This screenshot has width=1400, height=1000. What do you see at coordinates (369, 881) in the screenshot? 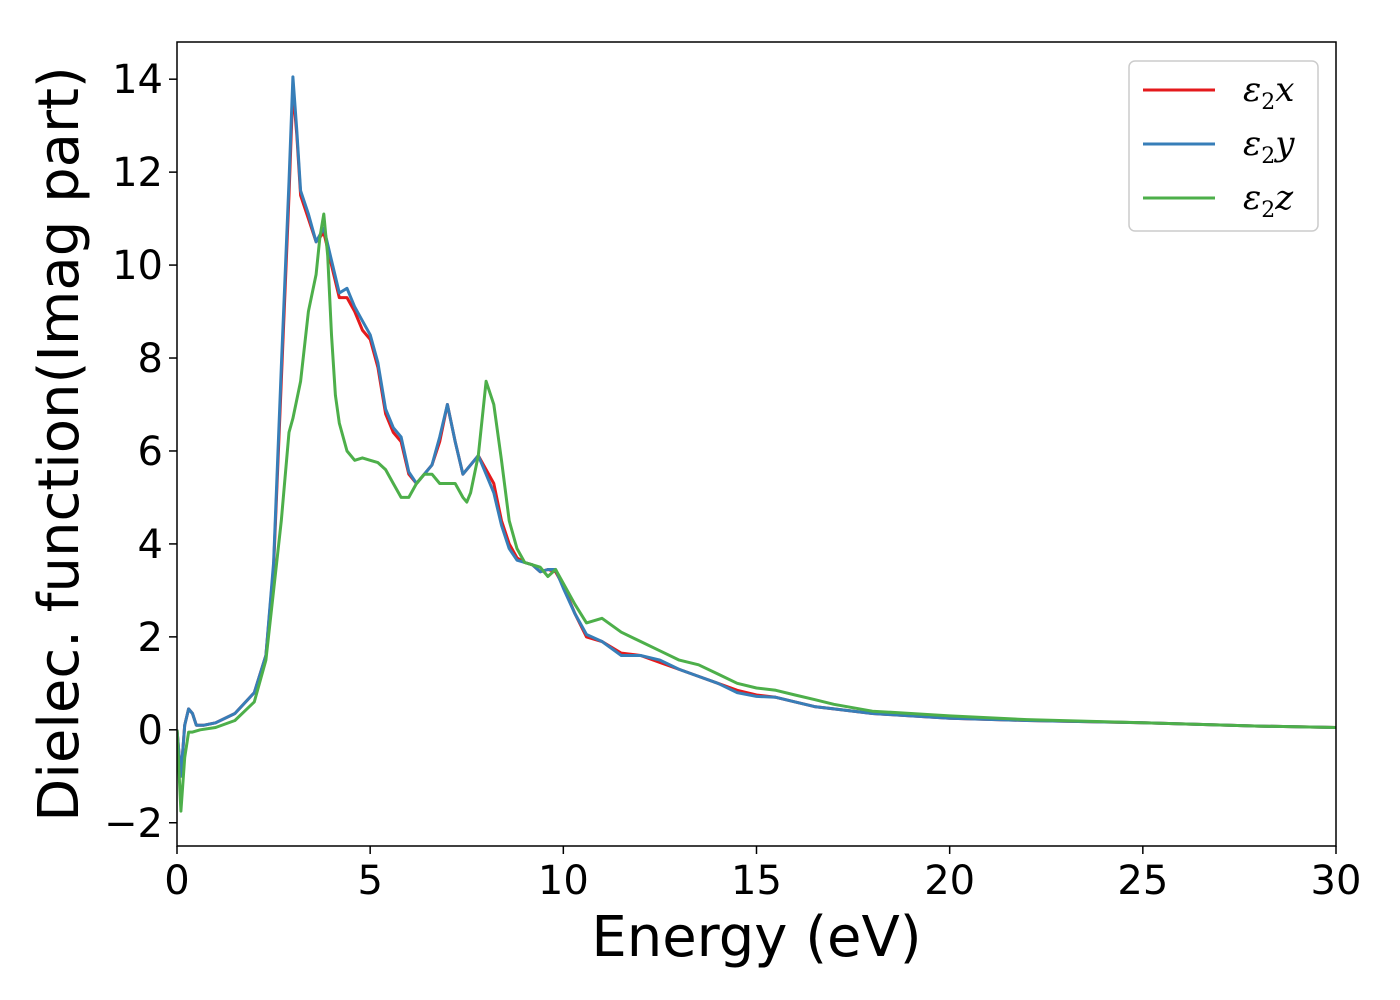
I see `x-tick-label: 5` at bounding box center [369, 881].